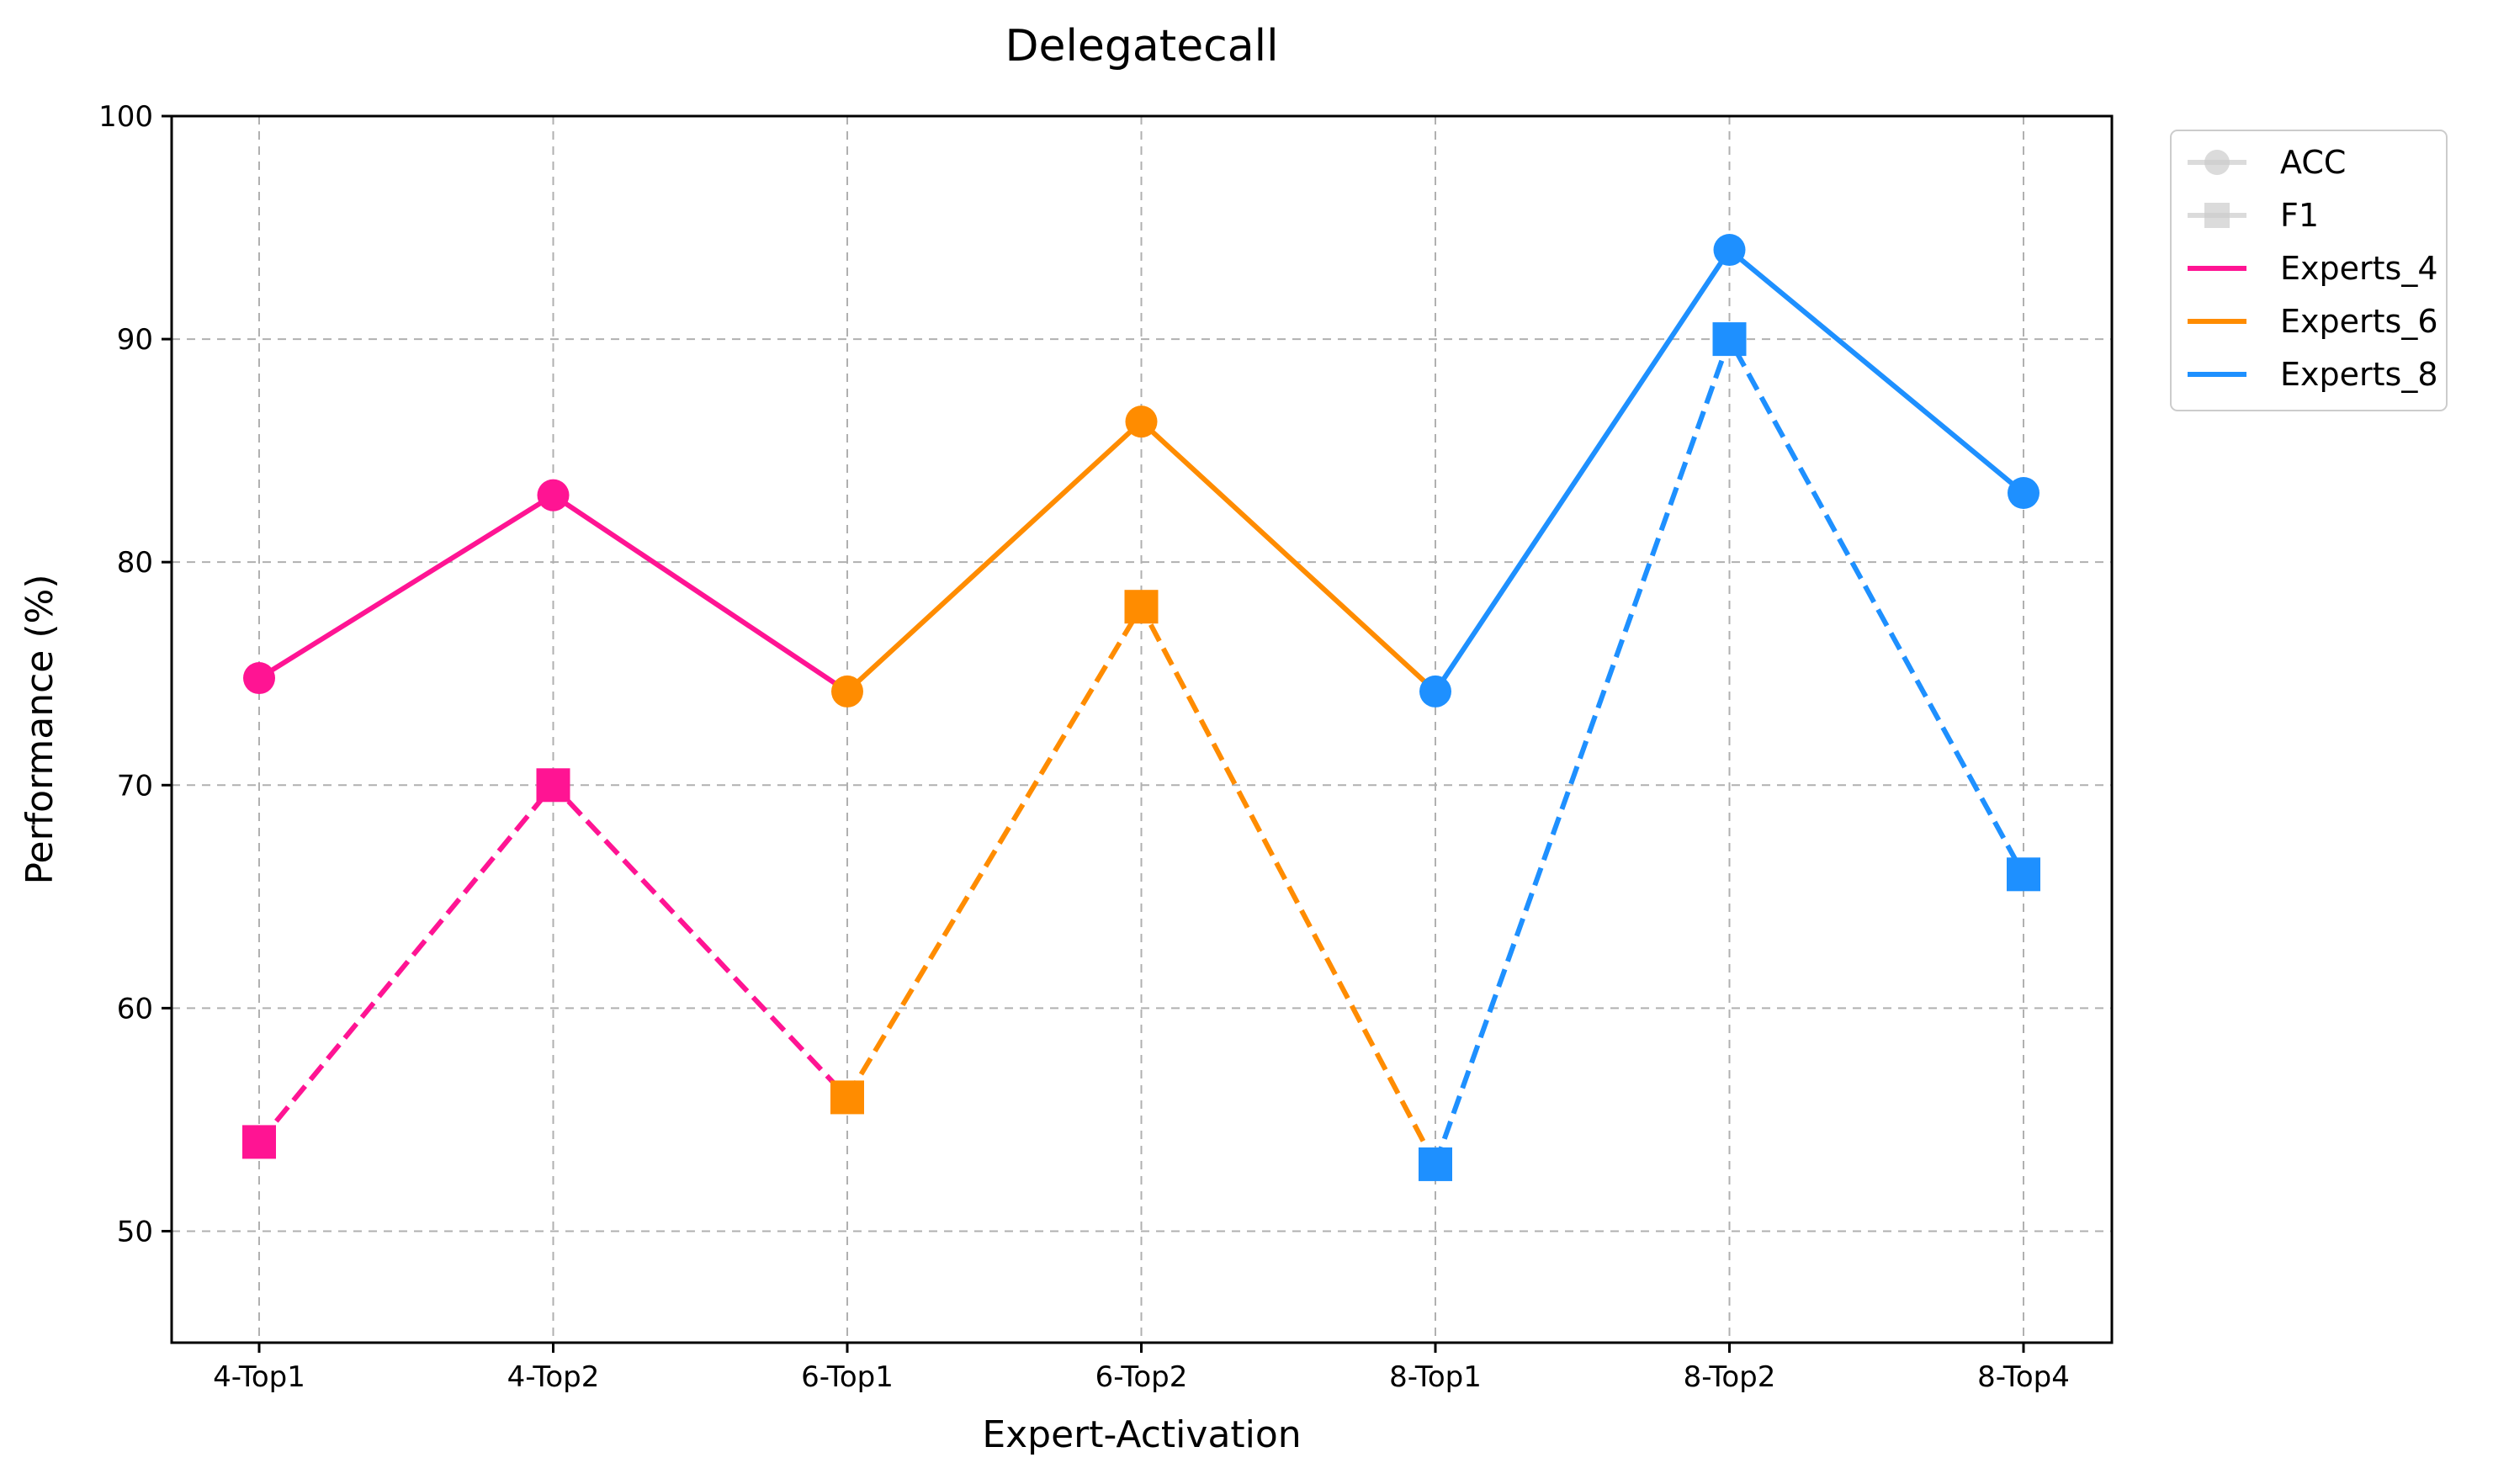 Image resolution: width=2493 pixels, height=1484 pixels. I want to click on legend-label: ACC, so click(2313, 162).